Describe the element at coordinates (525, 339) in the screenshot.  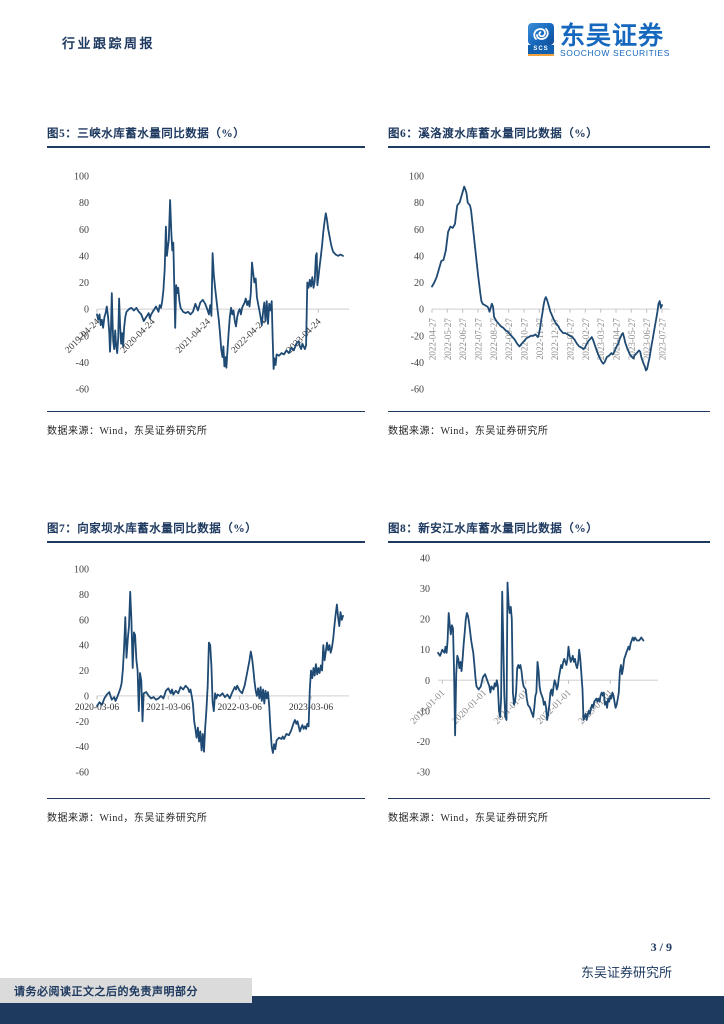
I see `svg-text: 2022-10-27` at that location.